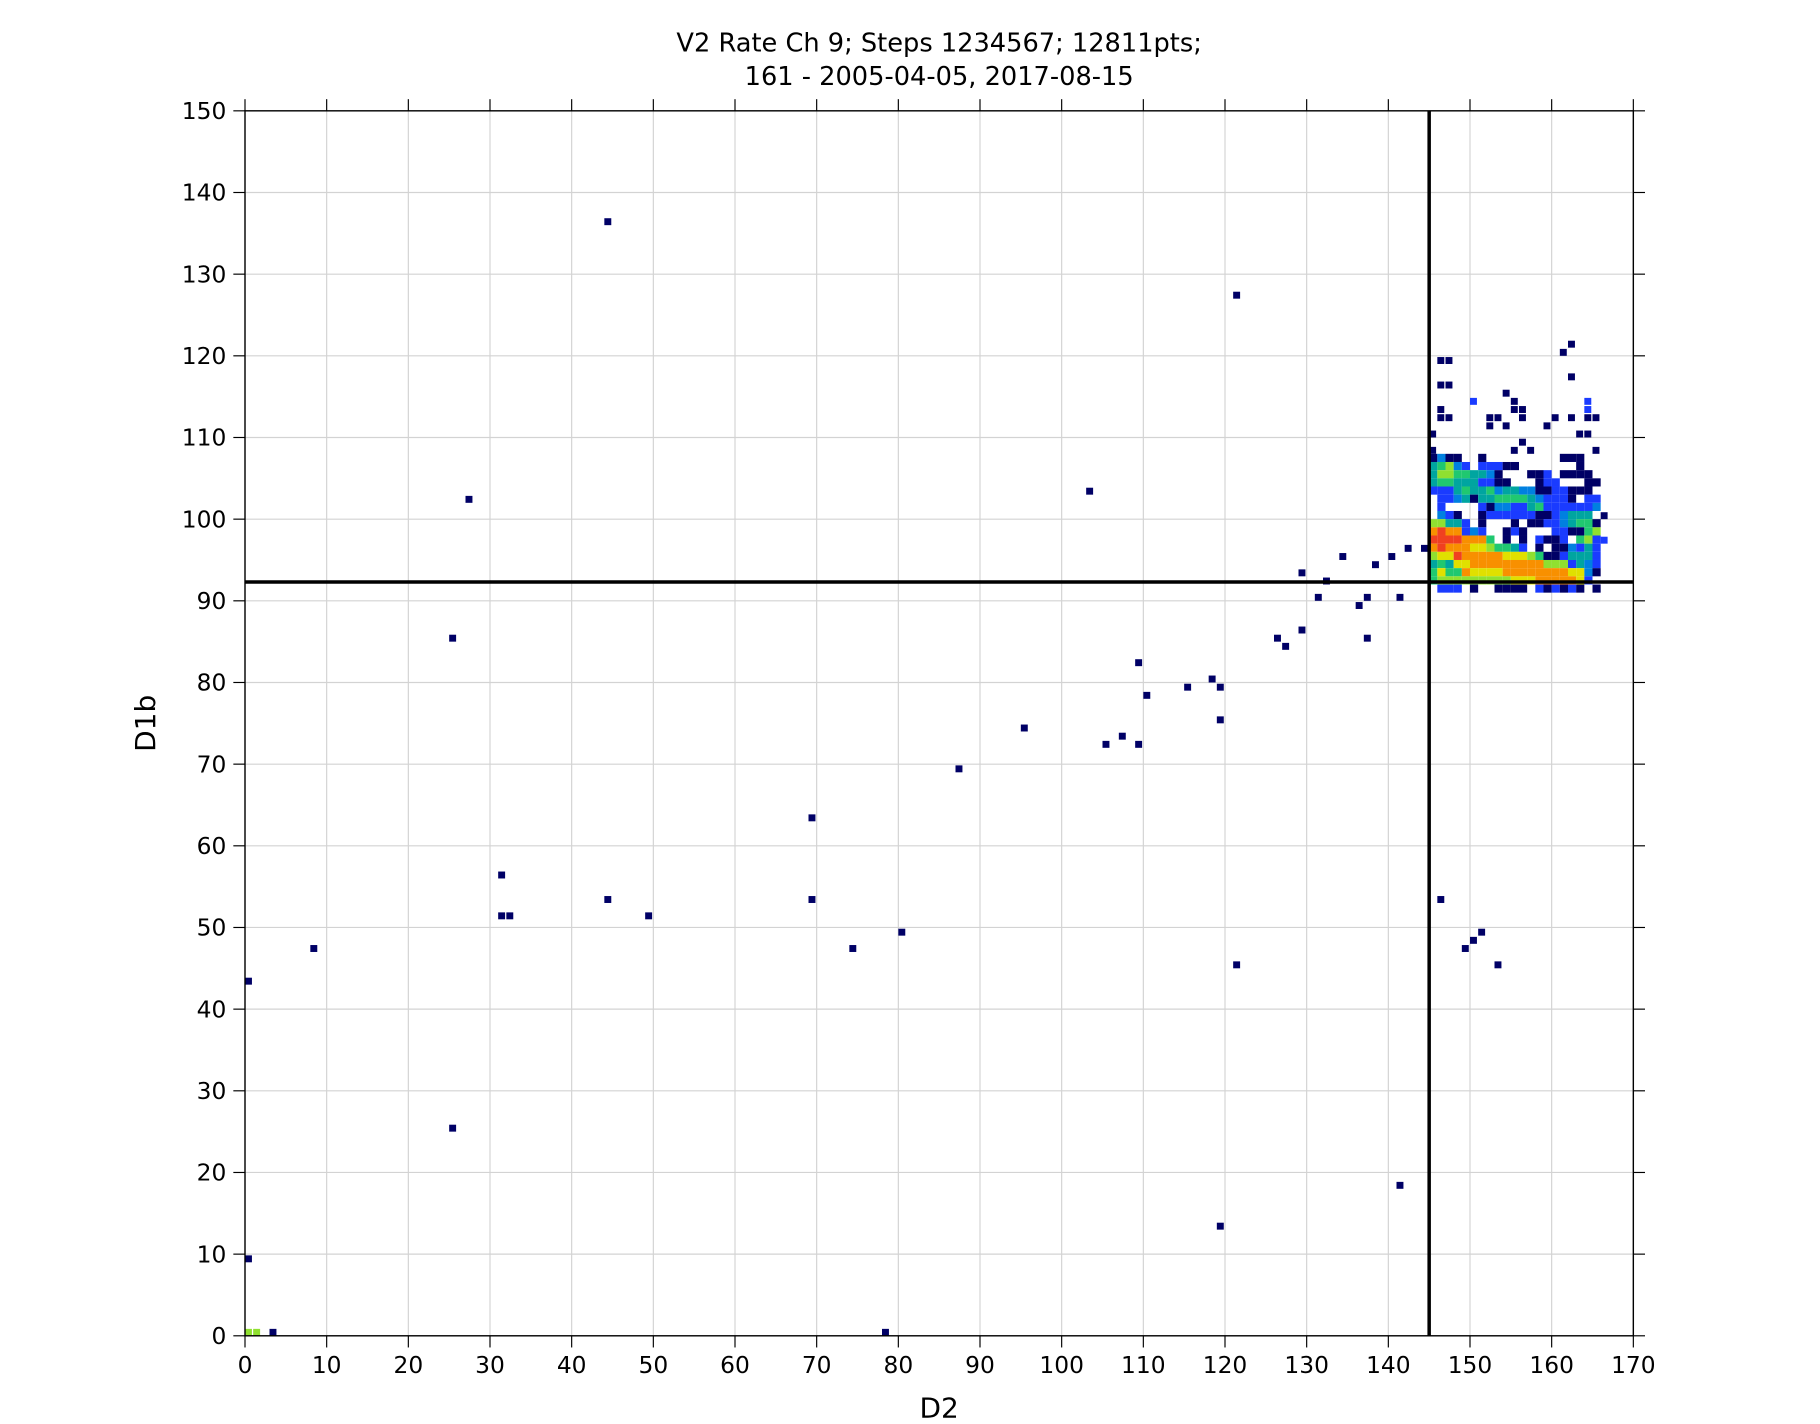  I want to click on chart-title-line-2: 161 - 2005-04-05, 2017-08-15, so click(939, 77).